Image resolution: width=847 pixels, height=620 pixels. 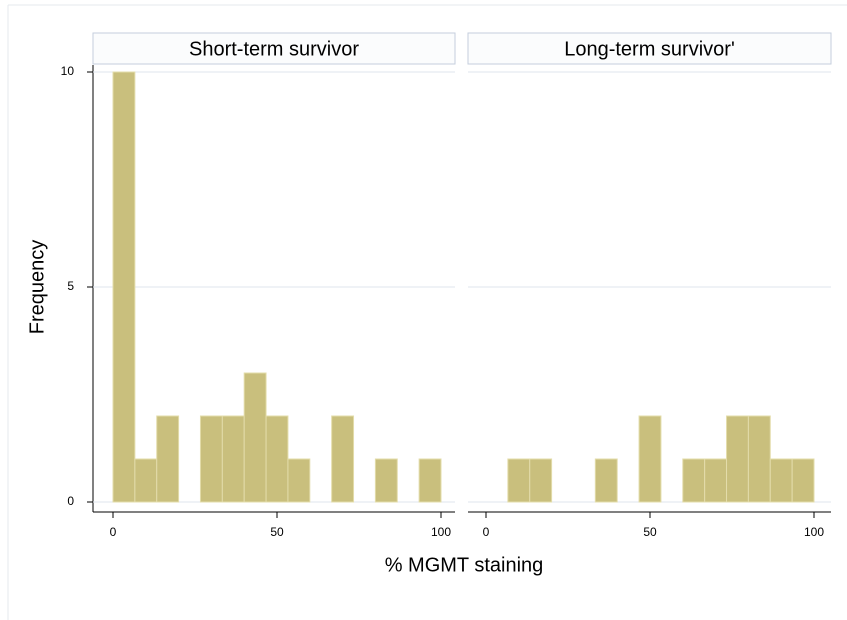 What do you see at coordinates (37, 287) in the screenshot?
I see `y-axis-label: Frequency` at bounding box center [37, 287].